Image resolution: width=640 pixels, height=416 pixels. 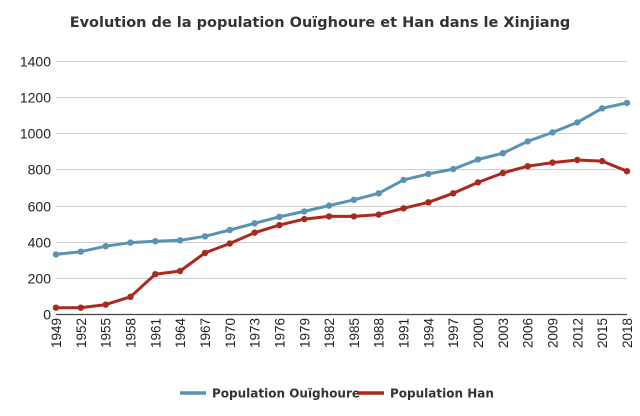 I want to click on x-tick-label: 1973, so click(x=255, y=333).